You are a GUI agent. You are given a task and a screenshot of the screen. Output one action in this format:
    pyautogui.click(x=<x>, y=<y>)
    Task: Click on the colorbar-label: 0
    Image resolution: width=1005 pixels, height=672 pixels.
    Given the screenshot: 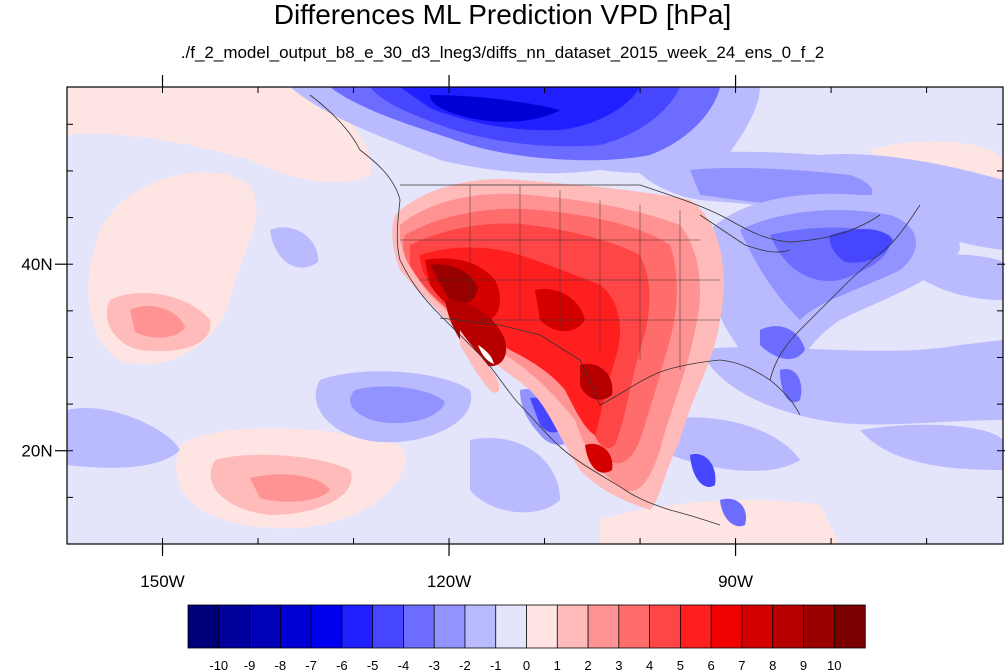 What is the action you would take?
    pyautogui.click(x=526, y=665)
    